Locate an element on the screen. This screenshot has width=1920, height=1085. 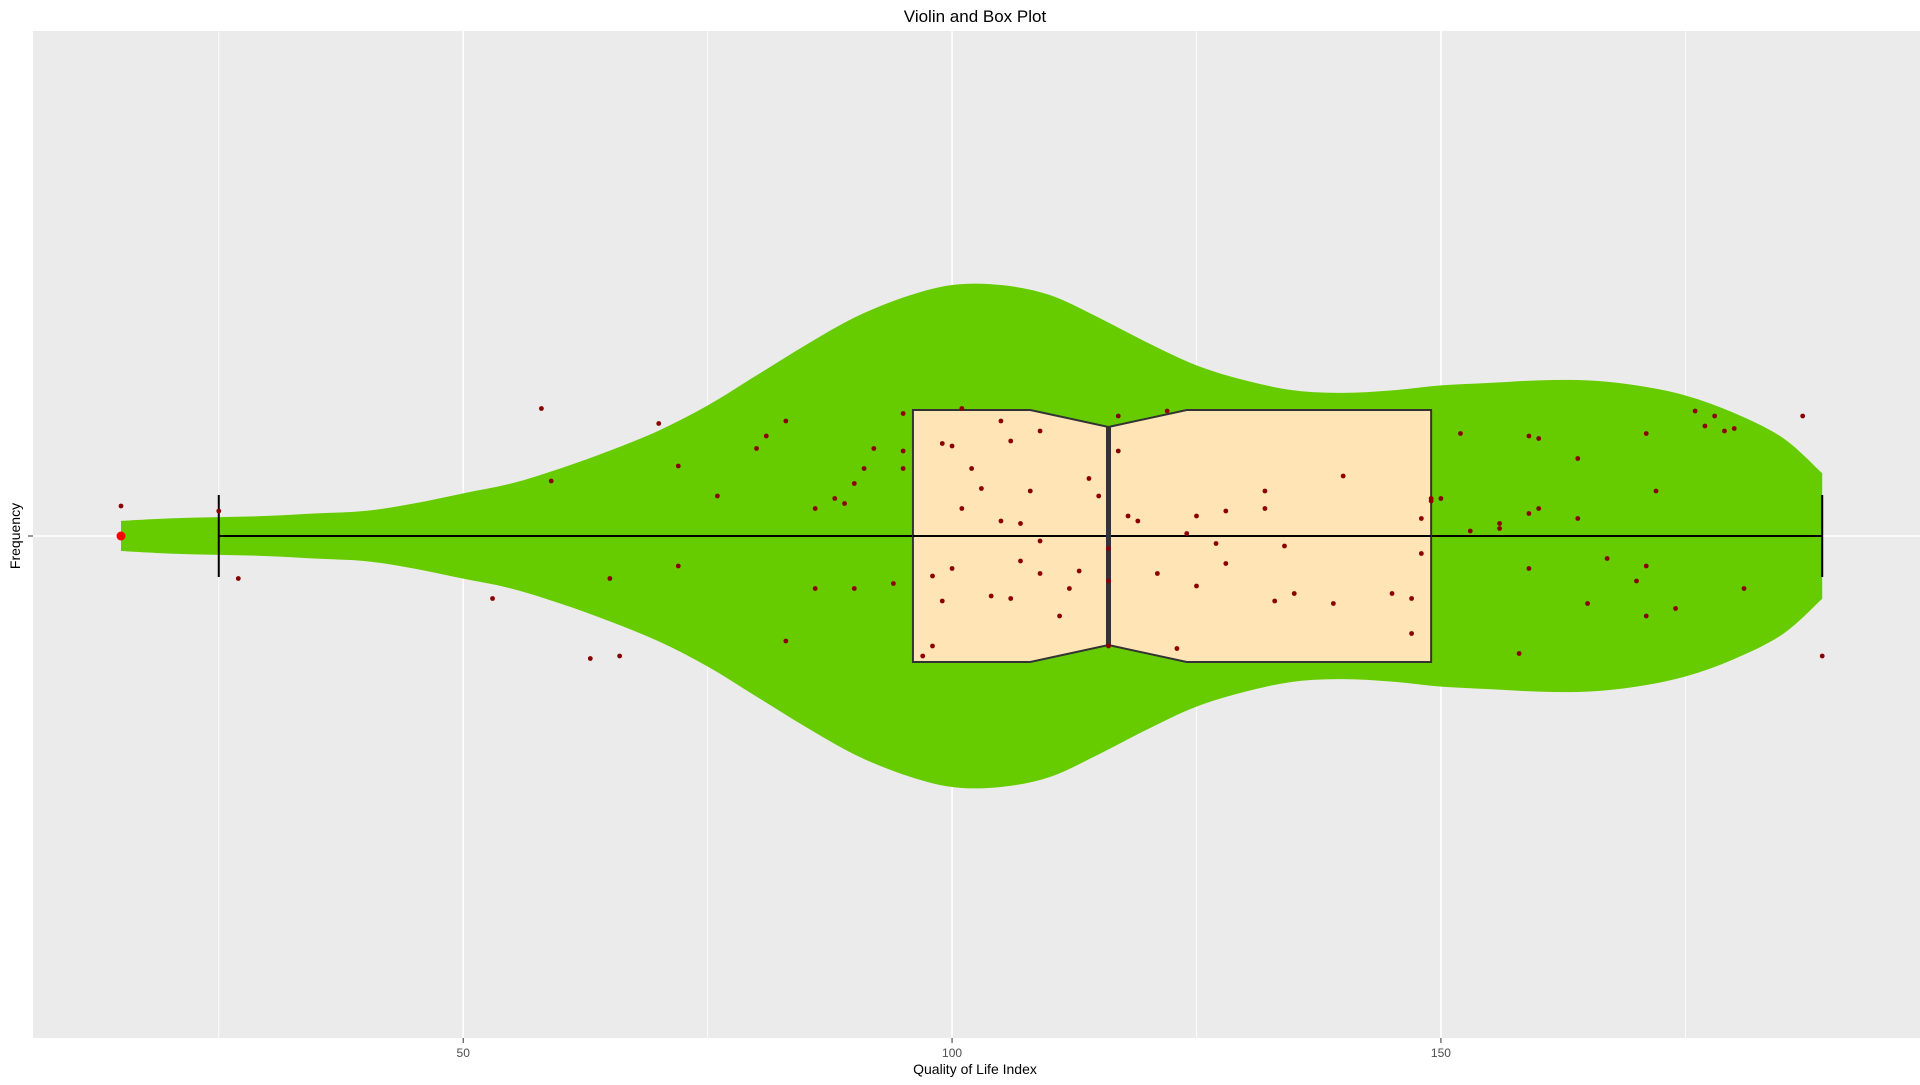
x-tick-label: 100 is located at coordinates (952, 1053).